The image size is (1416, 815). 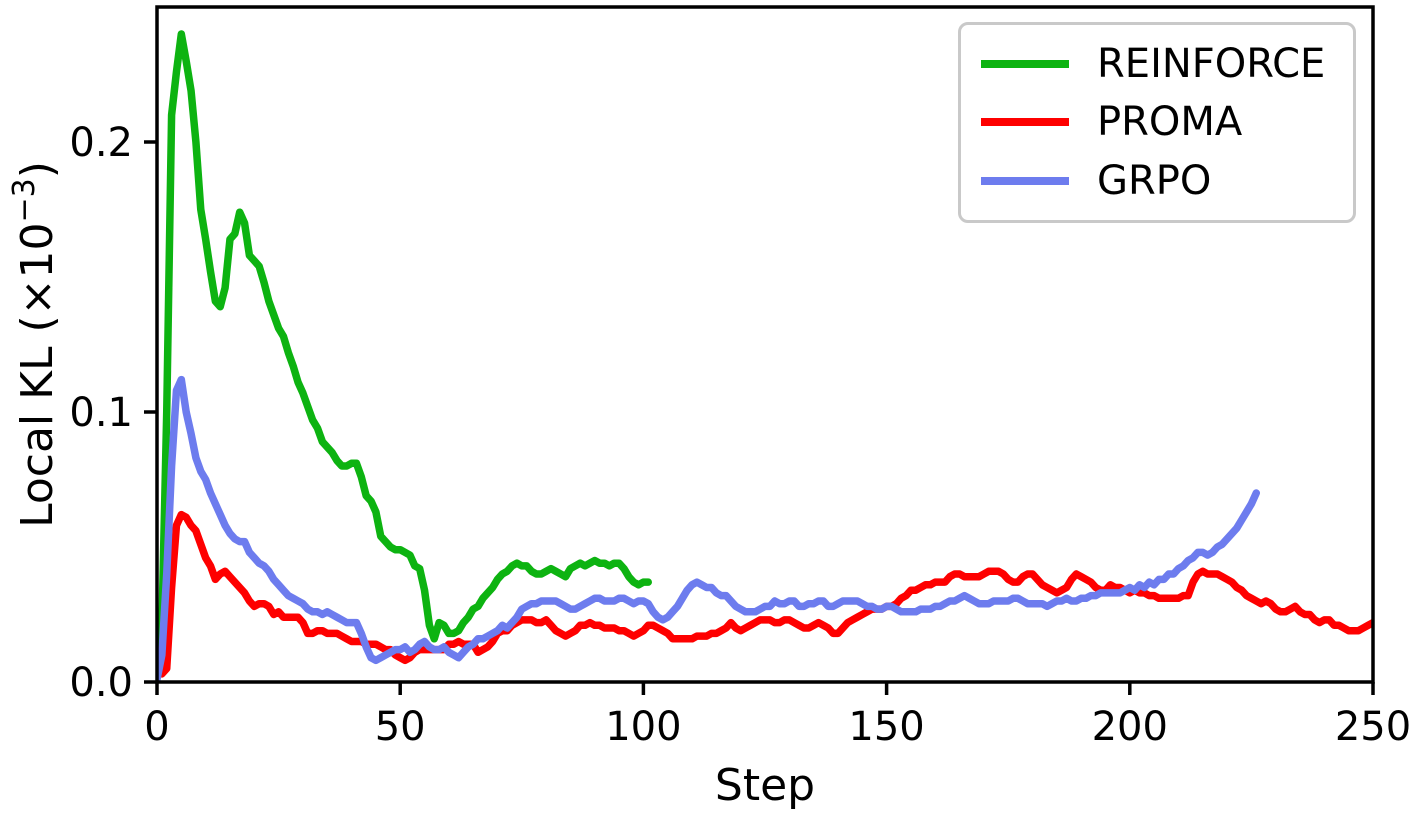 I want to click on legend-item-reinforce: REINFORCE, so click(x=1162, y=64).